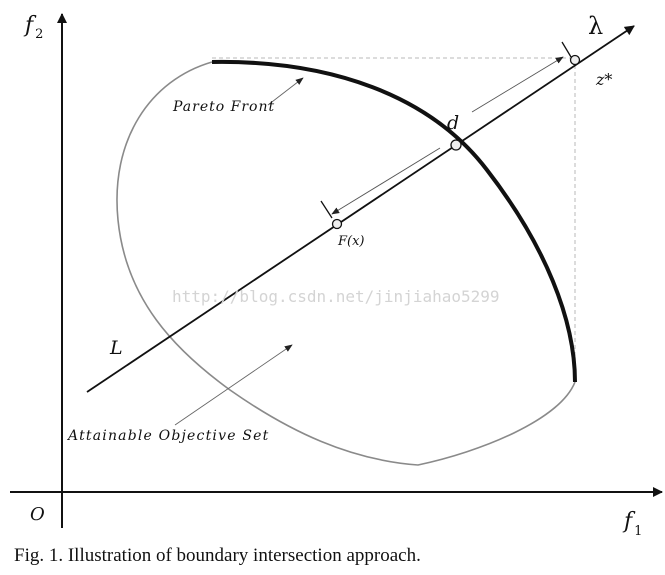 The image size is (665, 575). I want to click on watermark-text: http://blog.csdn.net/jinjiahao5299, so click(336, 296).